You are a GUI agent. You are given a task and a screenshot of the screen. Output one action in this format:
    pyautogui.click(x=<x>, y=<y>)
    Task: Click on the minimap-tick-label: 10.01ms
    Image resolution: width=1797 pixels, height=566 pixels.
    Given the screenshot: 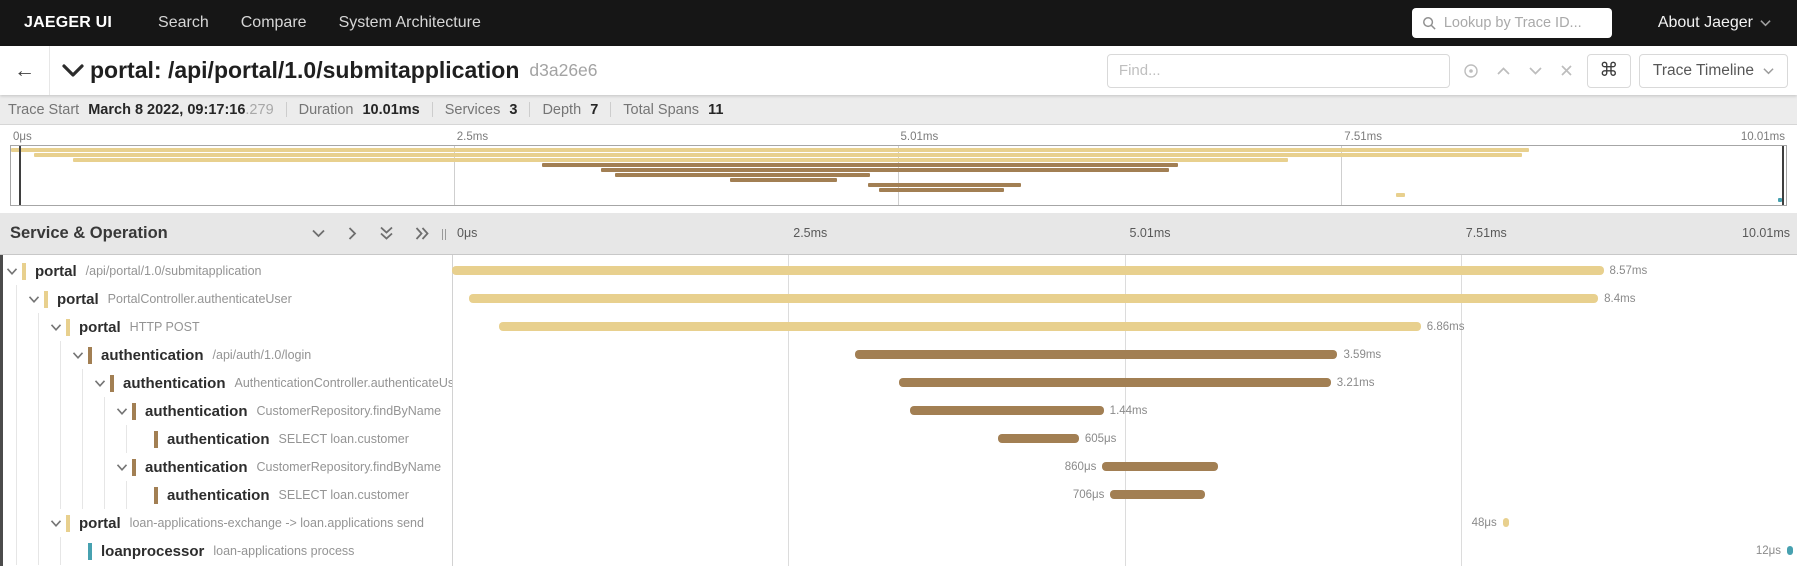 What is the action you would take?
    pyautogui.click(x=1762, y=137)
    